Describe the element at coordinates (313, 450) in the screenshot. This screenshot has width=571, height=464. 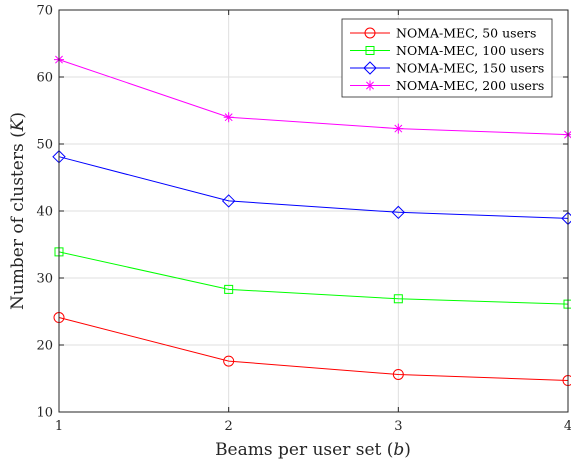
I see `x-axis-label: Beams per user set (b)` at that location.